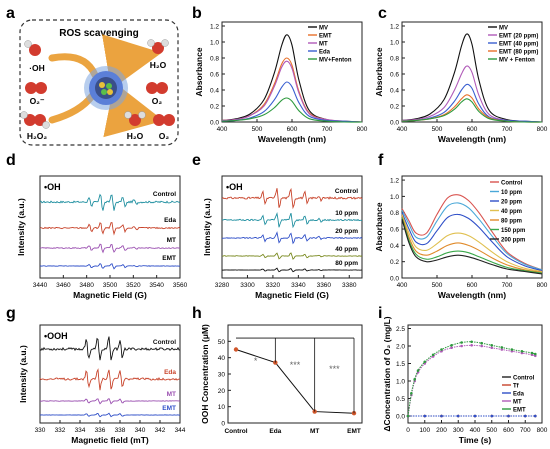  I want to click on series-label: MT, so click(171, 394).